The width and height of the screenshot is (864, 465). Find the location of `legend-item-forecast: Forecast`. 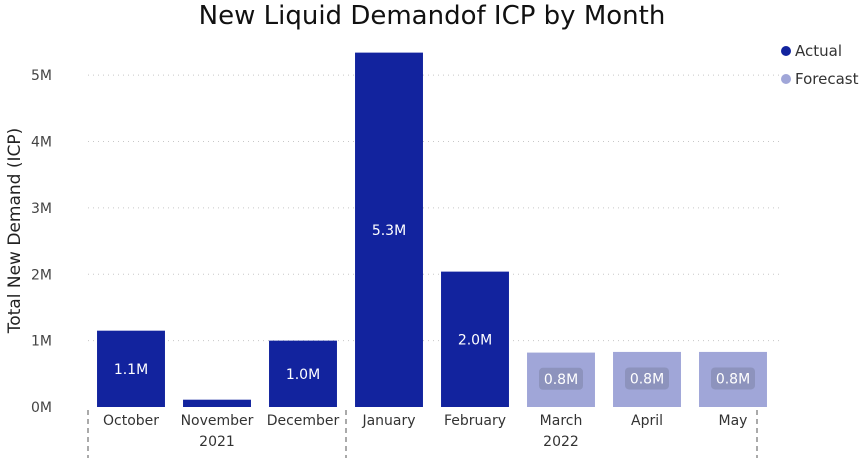

legend-item-forecast: Forecast is located at coordinates (819, 79).